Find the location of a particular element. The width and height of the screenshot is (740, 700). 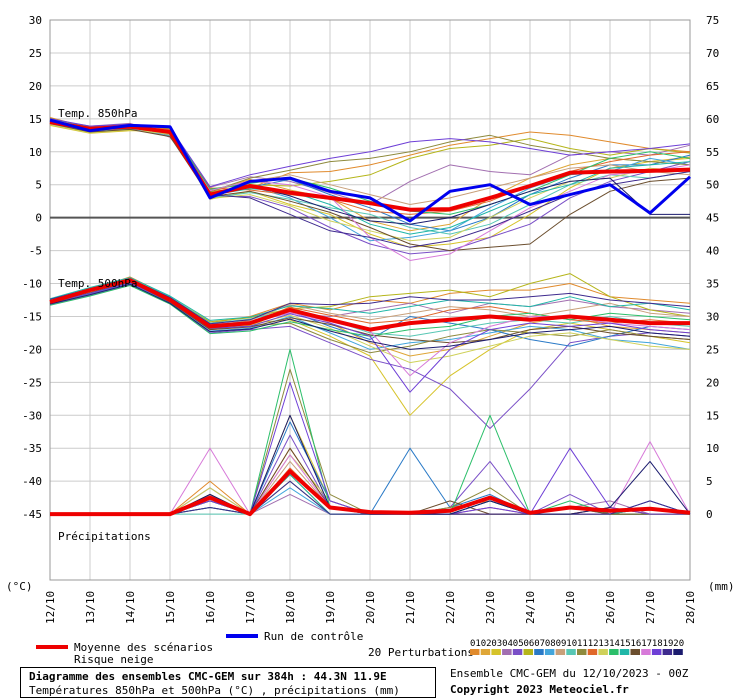

right-tick-label: 45 is located at coordinates (712, 218).